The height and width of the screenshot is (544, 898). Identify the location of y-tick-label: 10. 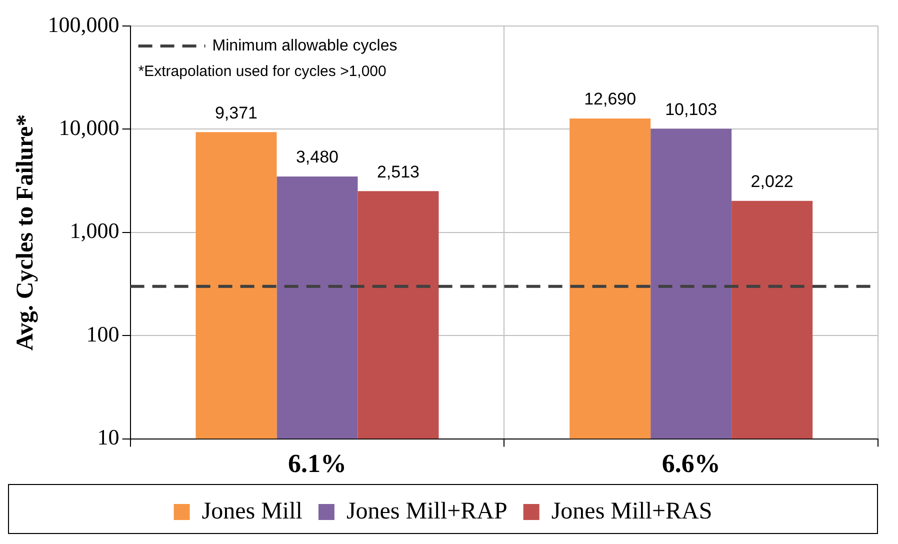
(108, 437).